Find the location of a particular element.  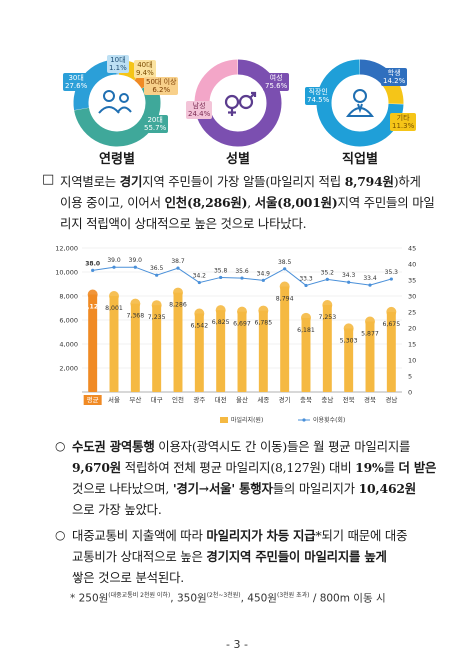

legend-bar-swatch is located at coordinates (224, 420).